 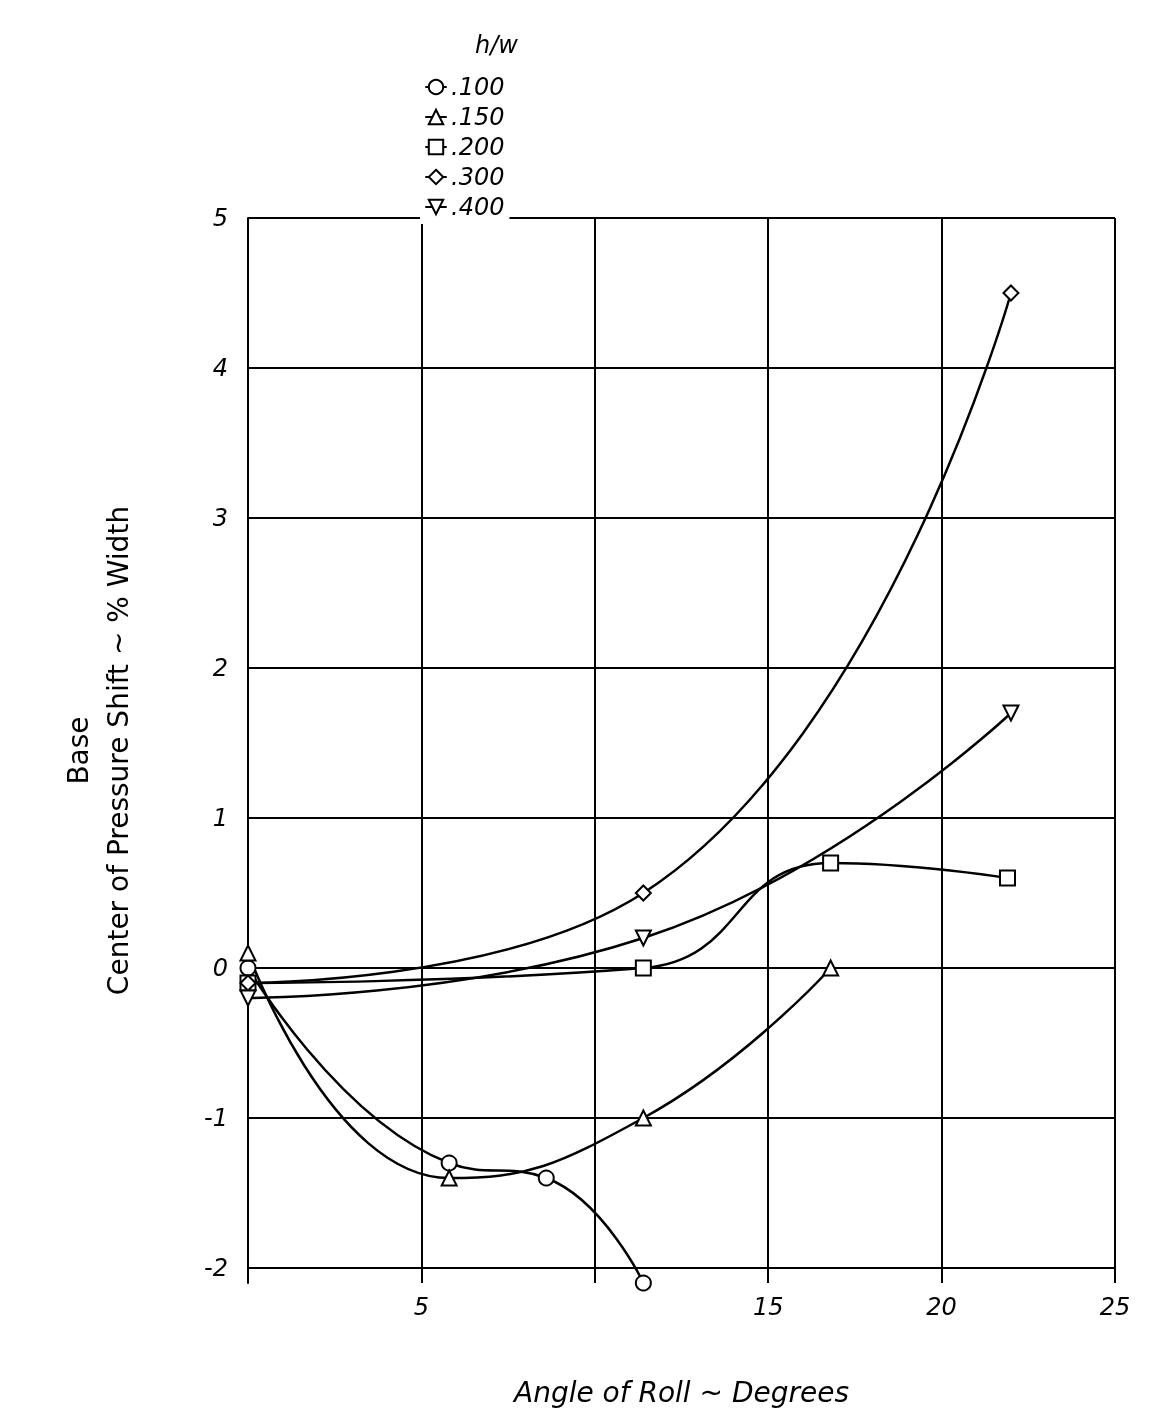 I want to click on x-tick-label: 25, so click(x=1115, y=1307).